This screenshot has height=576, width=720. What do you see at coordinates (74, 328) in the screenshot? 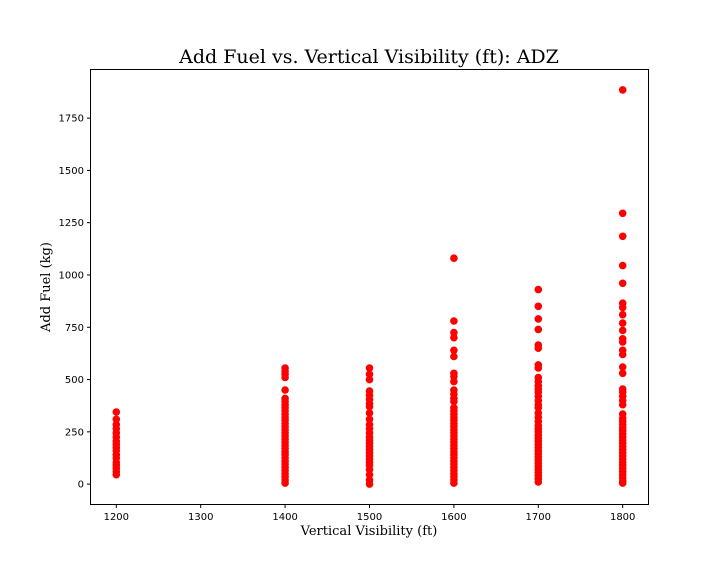
I see `y-tick-label: 750` at bounding box center [74, 328].